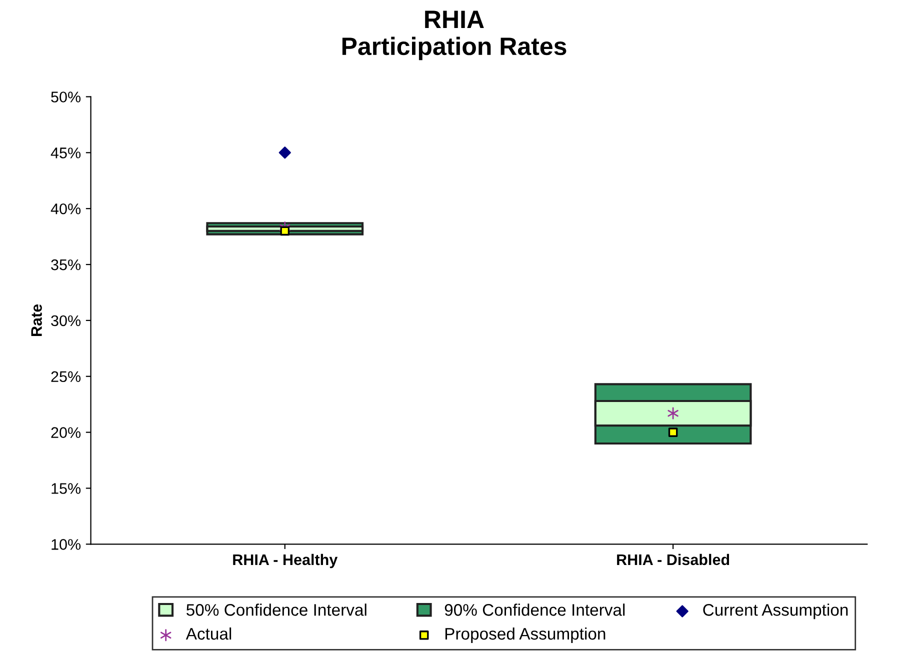 The width and height of the screenshot is (908, 658). I want to click on y-axis-title: Rate, so click(36, 320).